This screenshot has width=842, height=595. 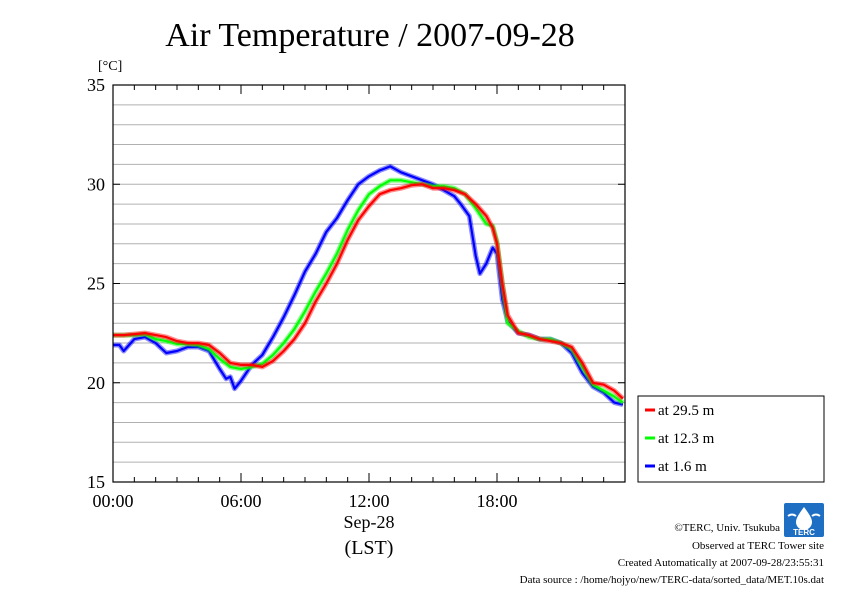 I want to click on logo-droplet-icon, so click(x=804, y=518).